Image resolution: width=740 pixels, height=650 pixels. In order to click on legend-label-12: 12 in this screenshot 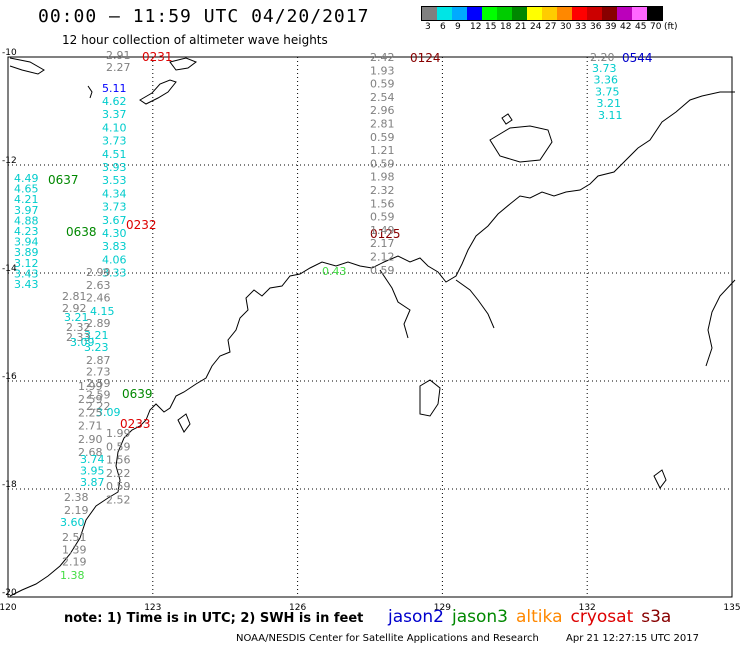, I will do `click(476, 27)`.